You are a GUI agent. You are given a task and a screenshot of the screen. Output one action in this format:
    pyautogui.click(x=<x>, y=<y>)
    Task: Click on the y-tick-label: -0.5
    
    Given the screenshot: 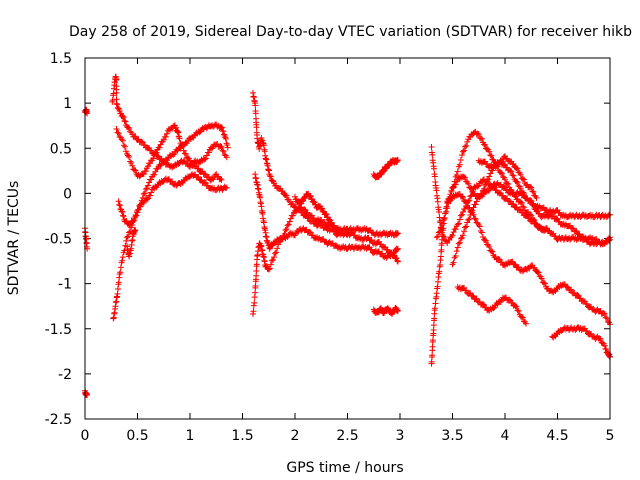 What is the action you would take?
    pyautogui.click(x=58, y=240)
    